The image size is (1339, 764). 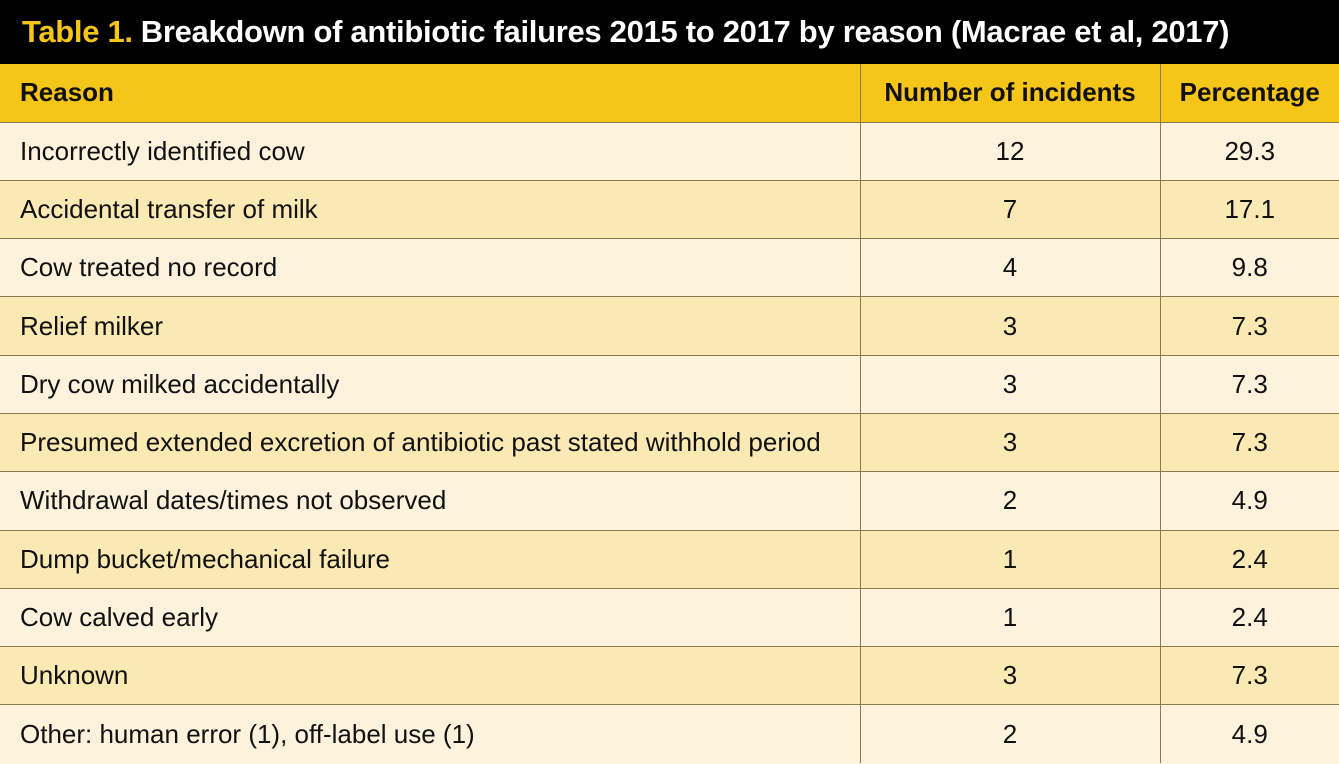 I want to click on cell-incidents: 7, so click(x=1010, y=210).